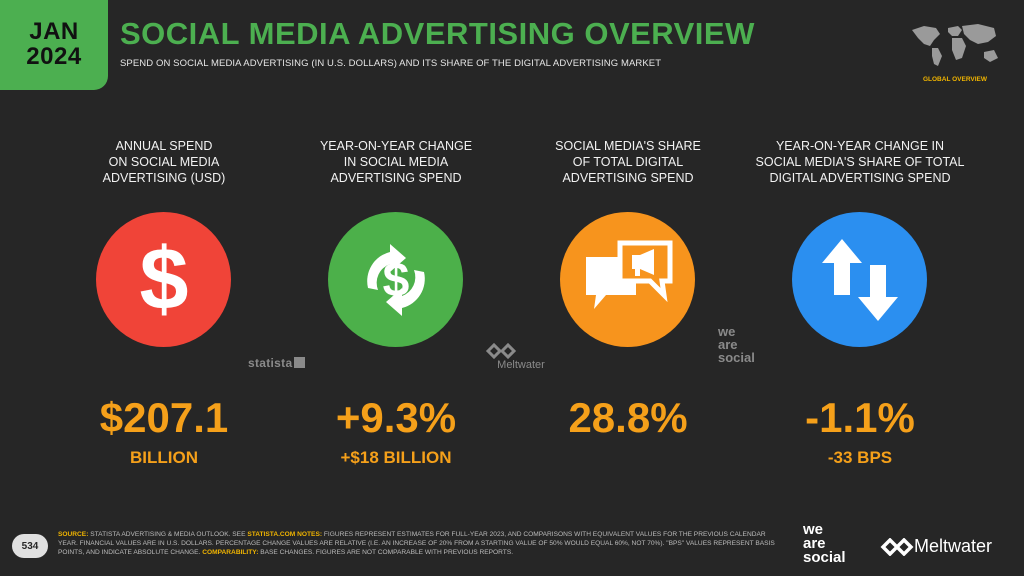 This screenshot has height=576, width=1024. Describe the element at coordinates (164, 417) in the screenshot. I see `metric-value: $207.1` at that location.